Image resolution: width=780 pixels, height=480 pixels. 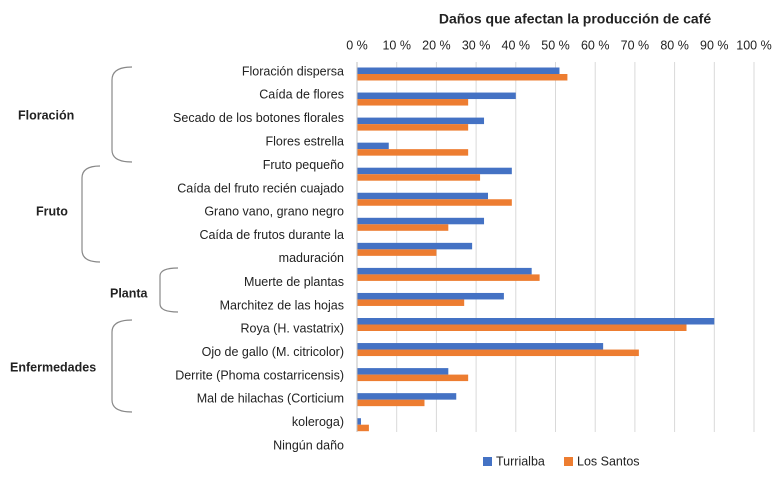 What do you see at coordinates (282, 305) in the screenshot?
I see `y-tick-label: Marchitez de las hojas` at bounding box center [282, 305].